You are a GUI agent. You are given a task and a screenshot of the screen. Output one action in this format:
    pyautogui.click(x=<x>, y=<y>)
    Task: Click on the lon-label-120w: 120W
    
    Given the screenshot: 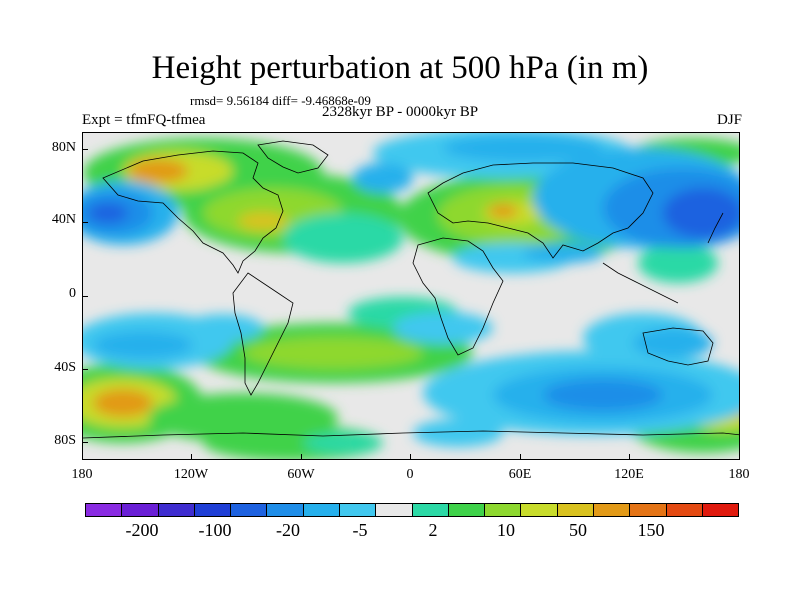 What is the action you would take?
    pyautogui.click(x=191, y=474)
    